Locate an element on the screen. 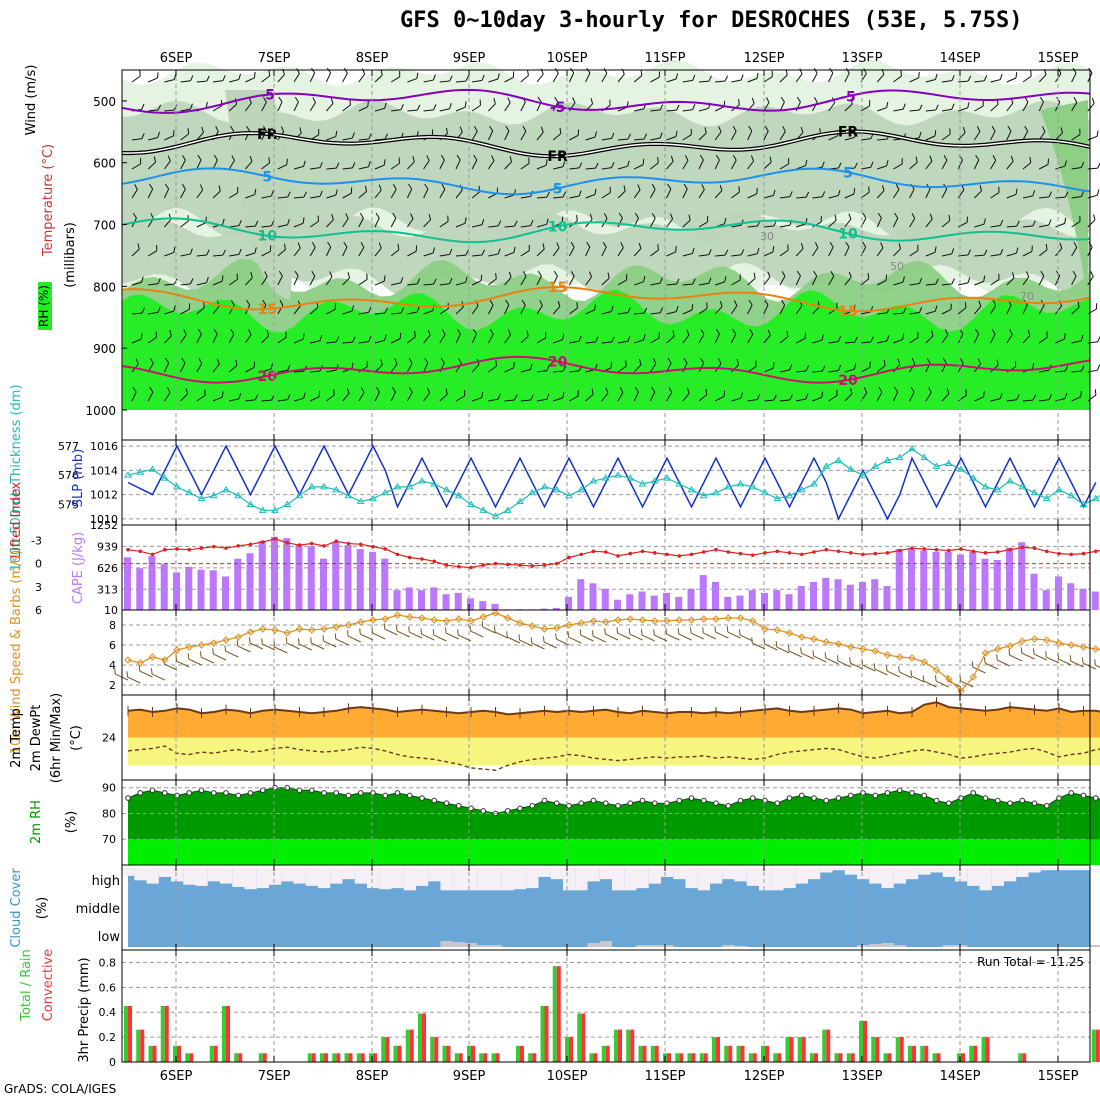  rh-contour-label: 30 is located at coordinates (767, 236).